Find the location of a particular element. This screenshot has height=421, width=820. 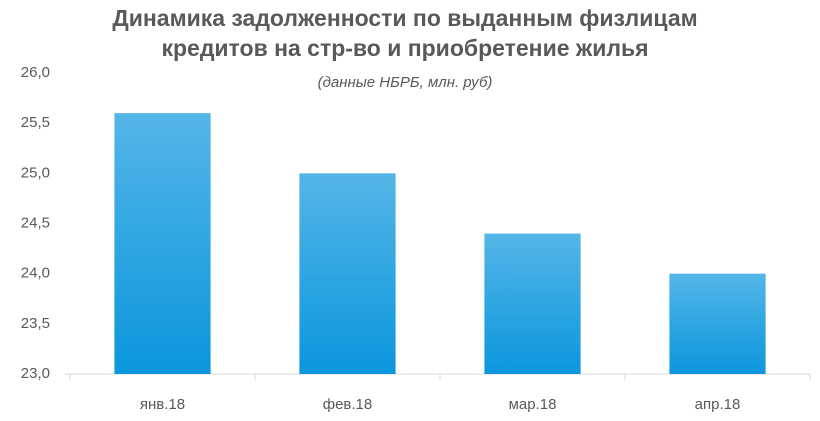

y-tick-label: 25,0 is located at coordinates (35, 172).